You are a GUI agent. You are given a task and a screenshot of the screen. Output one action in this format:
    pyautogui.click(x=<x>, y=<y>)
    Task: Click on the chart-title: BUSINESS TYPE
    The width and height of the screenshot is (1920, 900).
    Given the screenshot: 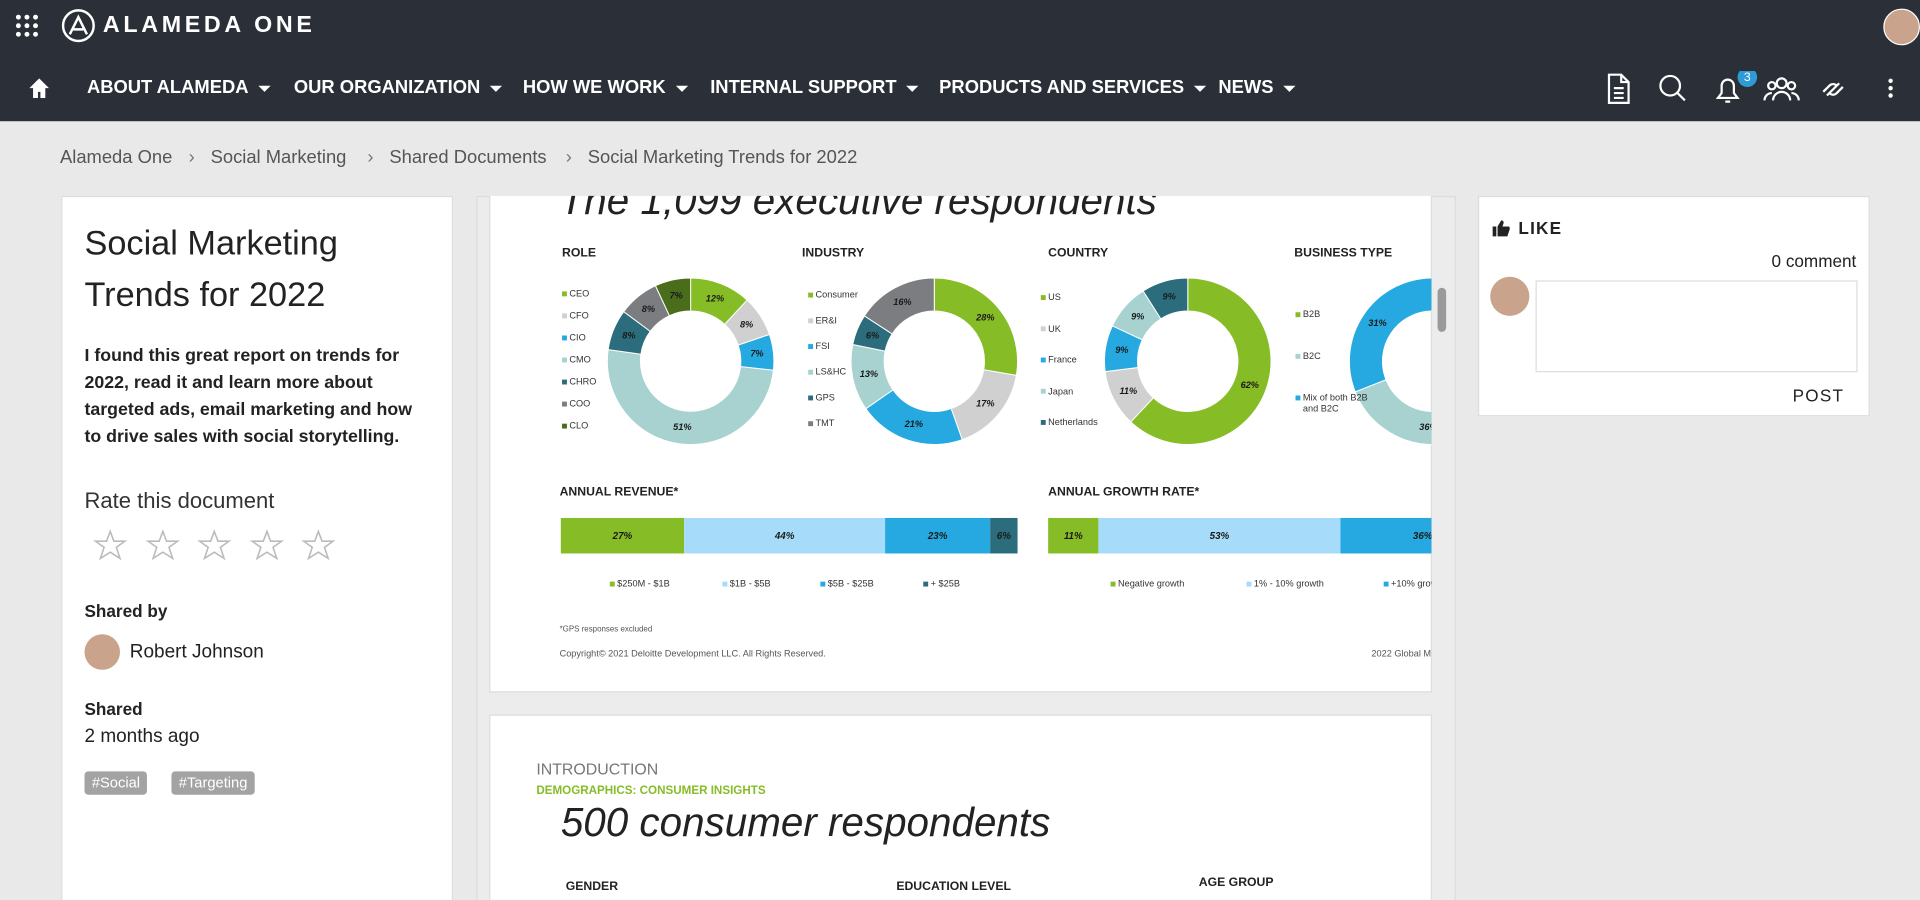 What is the action you would take?
    pyautogui.click(x=1343, y=253)
    